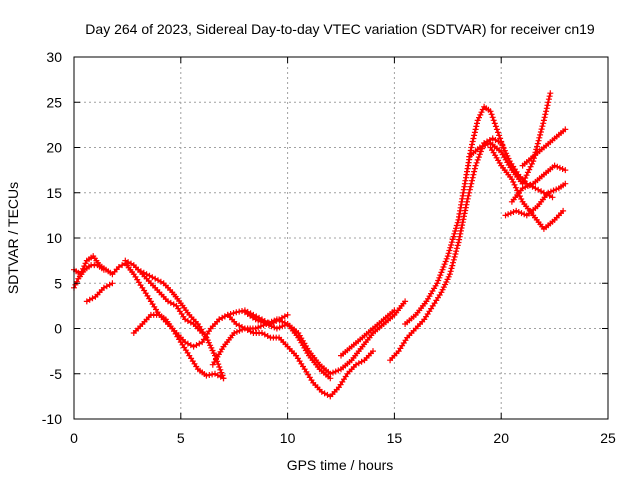 The height and width of the screenshot is (480, 640). What do you see at coordinates (181, 438) in the screenshot?
I see `x-tick-label: 5` at bounding box center [181, 438].